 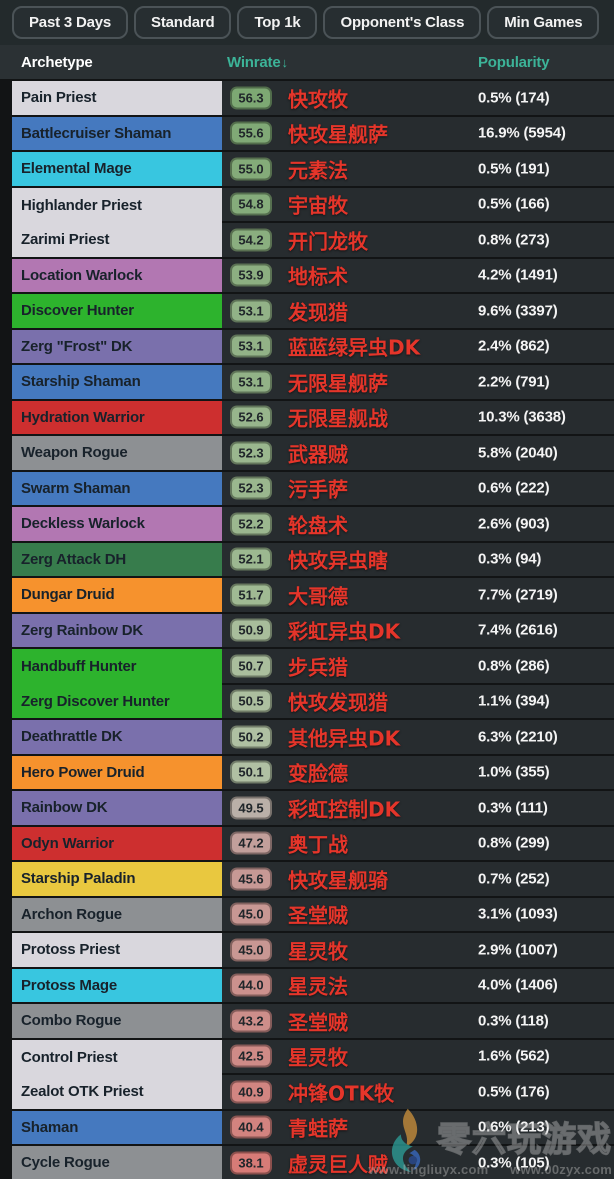 What do you see at coordinates (518, 595) in the screenshot?
I see `popularity-value: 7.7% (2719)` at bounding box center [518, 595].